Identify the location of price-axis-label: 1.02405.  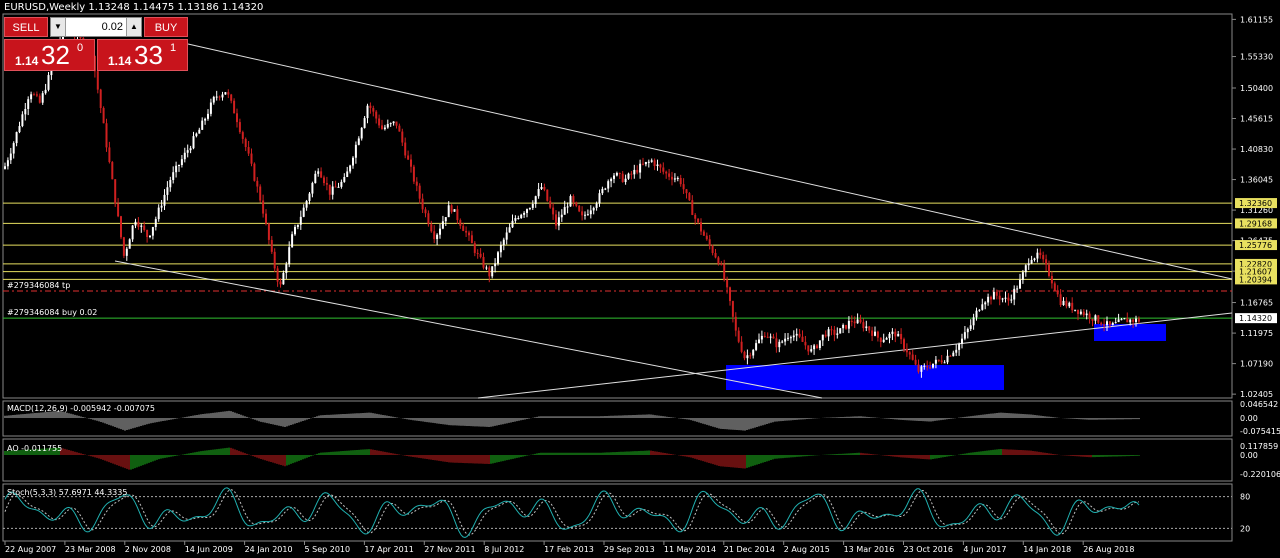
(1256, 394).